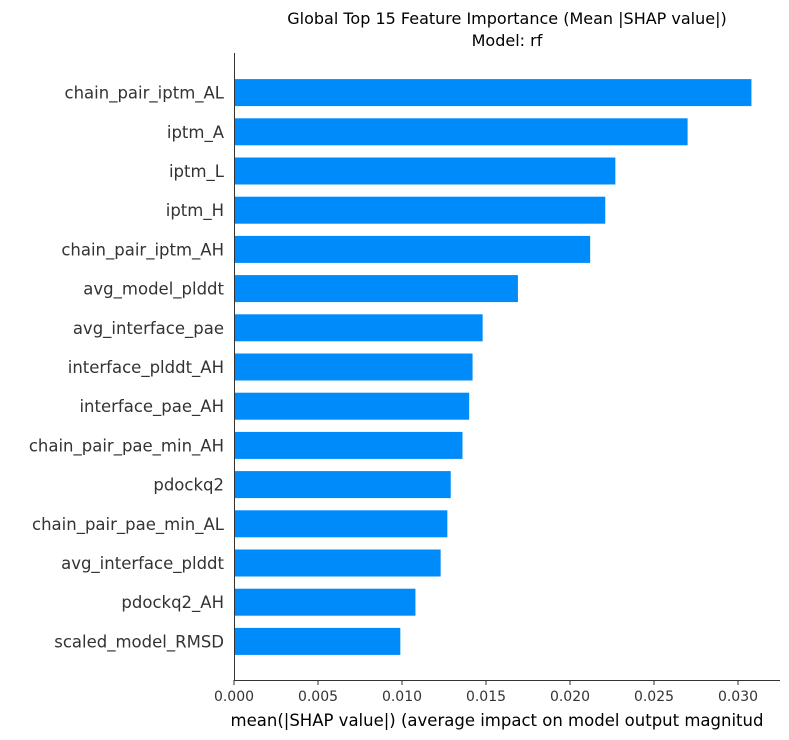  What do you see at coordinates (234, 697) in the screenshot?
I see `x-tick-label: 0.000` at bounding box center [234, 697].